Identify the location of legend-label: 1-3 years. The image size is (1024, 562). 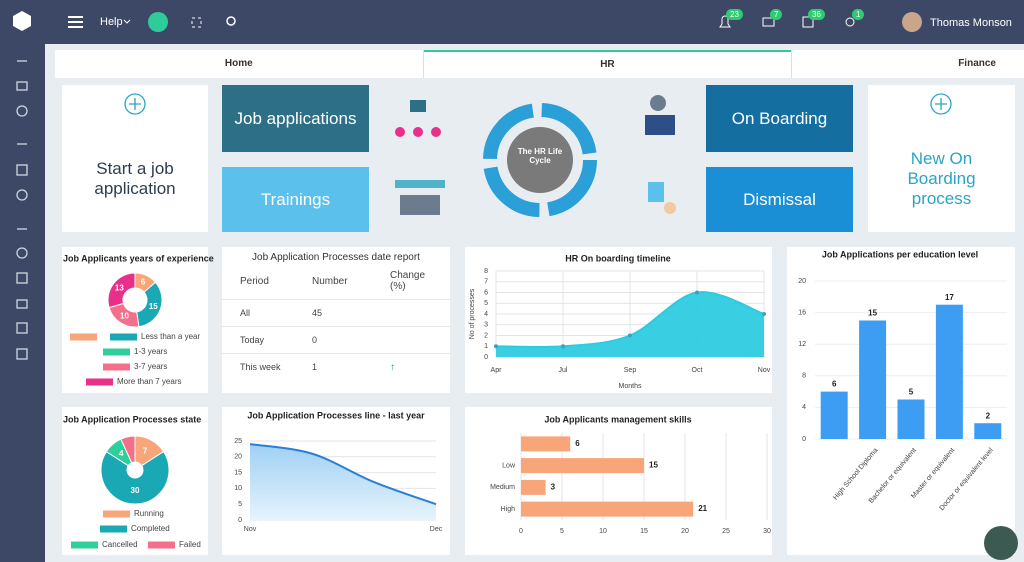
(150, 351).